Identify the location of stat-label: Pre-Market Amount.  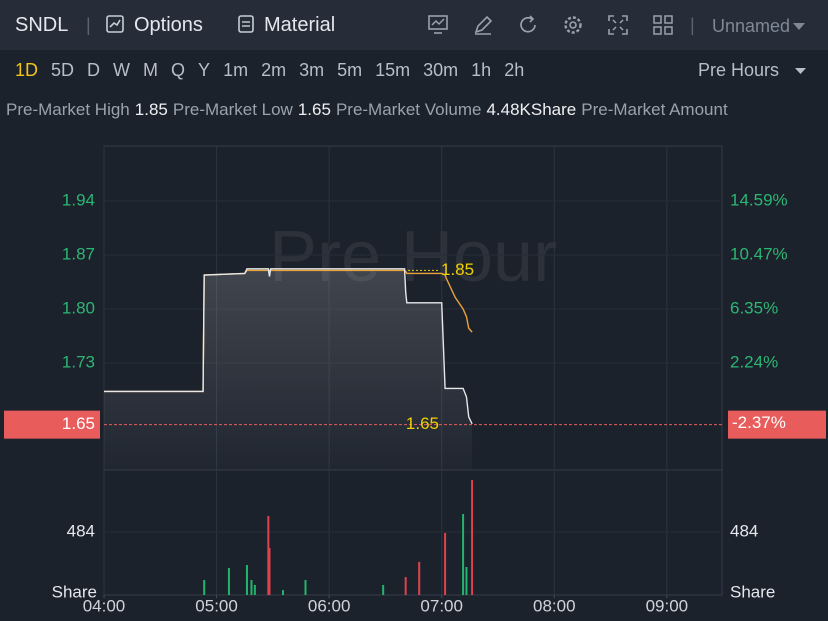
(654, 109).